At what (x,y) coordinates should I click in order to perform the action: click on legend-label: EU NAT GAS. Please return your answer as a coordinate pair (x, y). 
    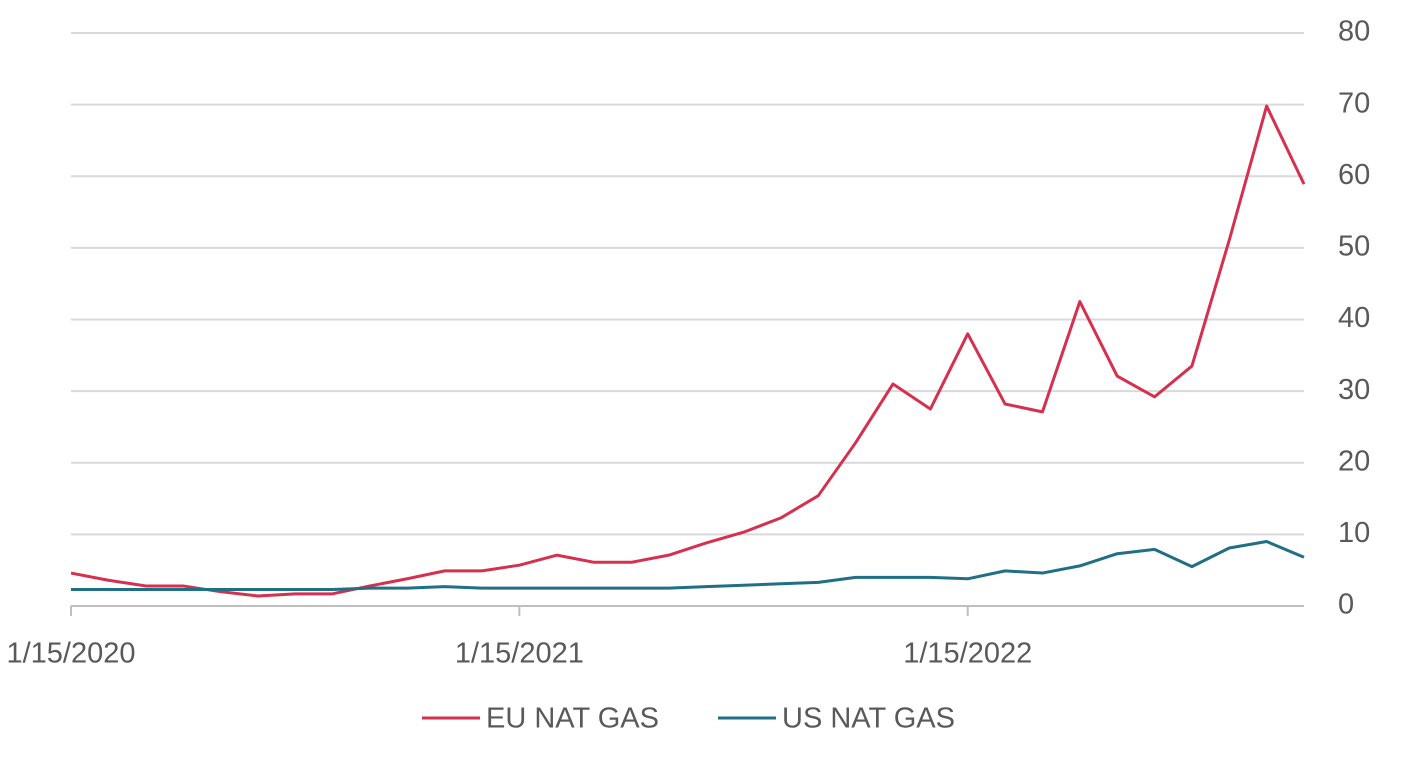
    Looking at the image, I should click on (572, 719).